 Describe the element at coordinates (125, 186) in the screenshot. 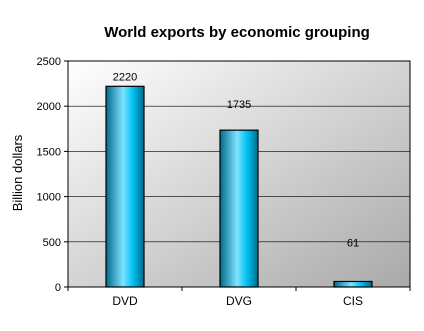

I see `bar-dvd` at that location.